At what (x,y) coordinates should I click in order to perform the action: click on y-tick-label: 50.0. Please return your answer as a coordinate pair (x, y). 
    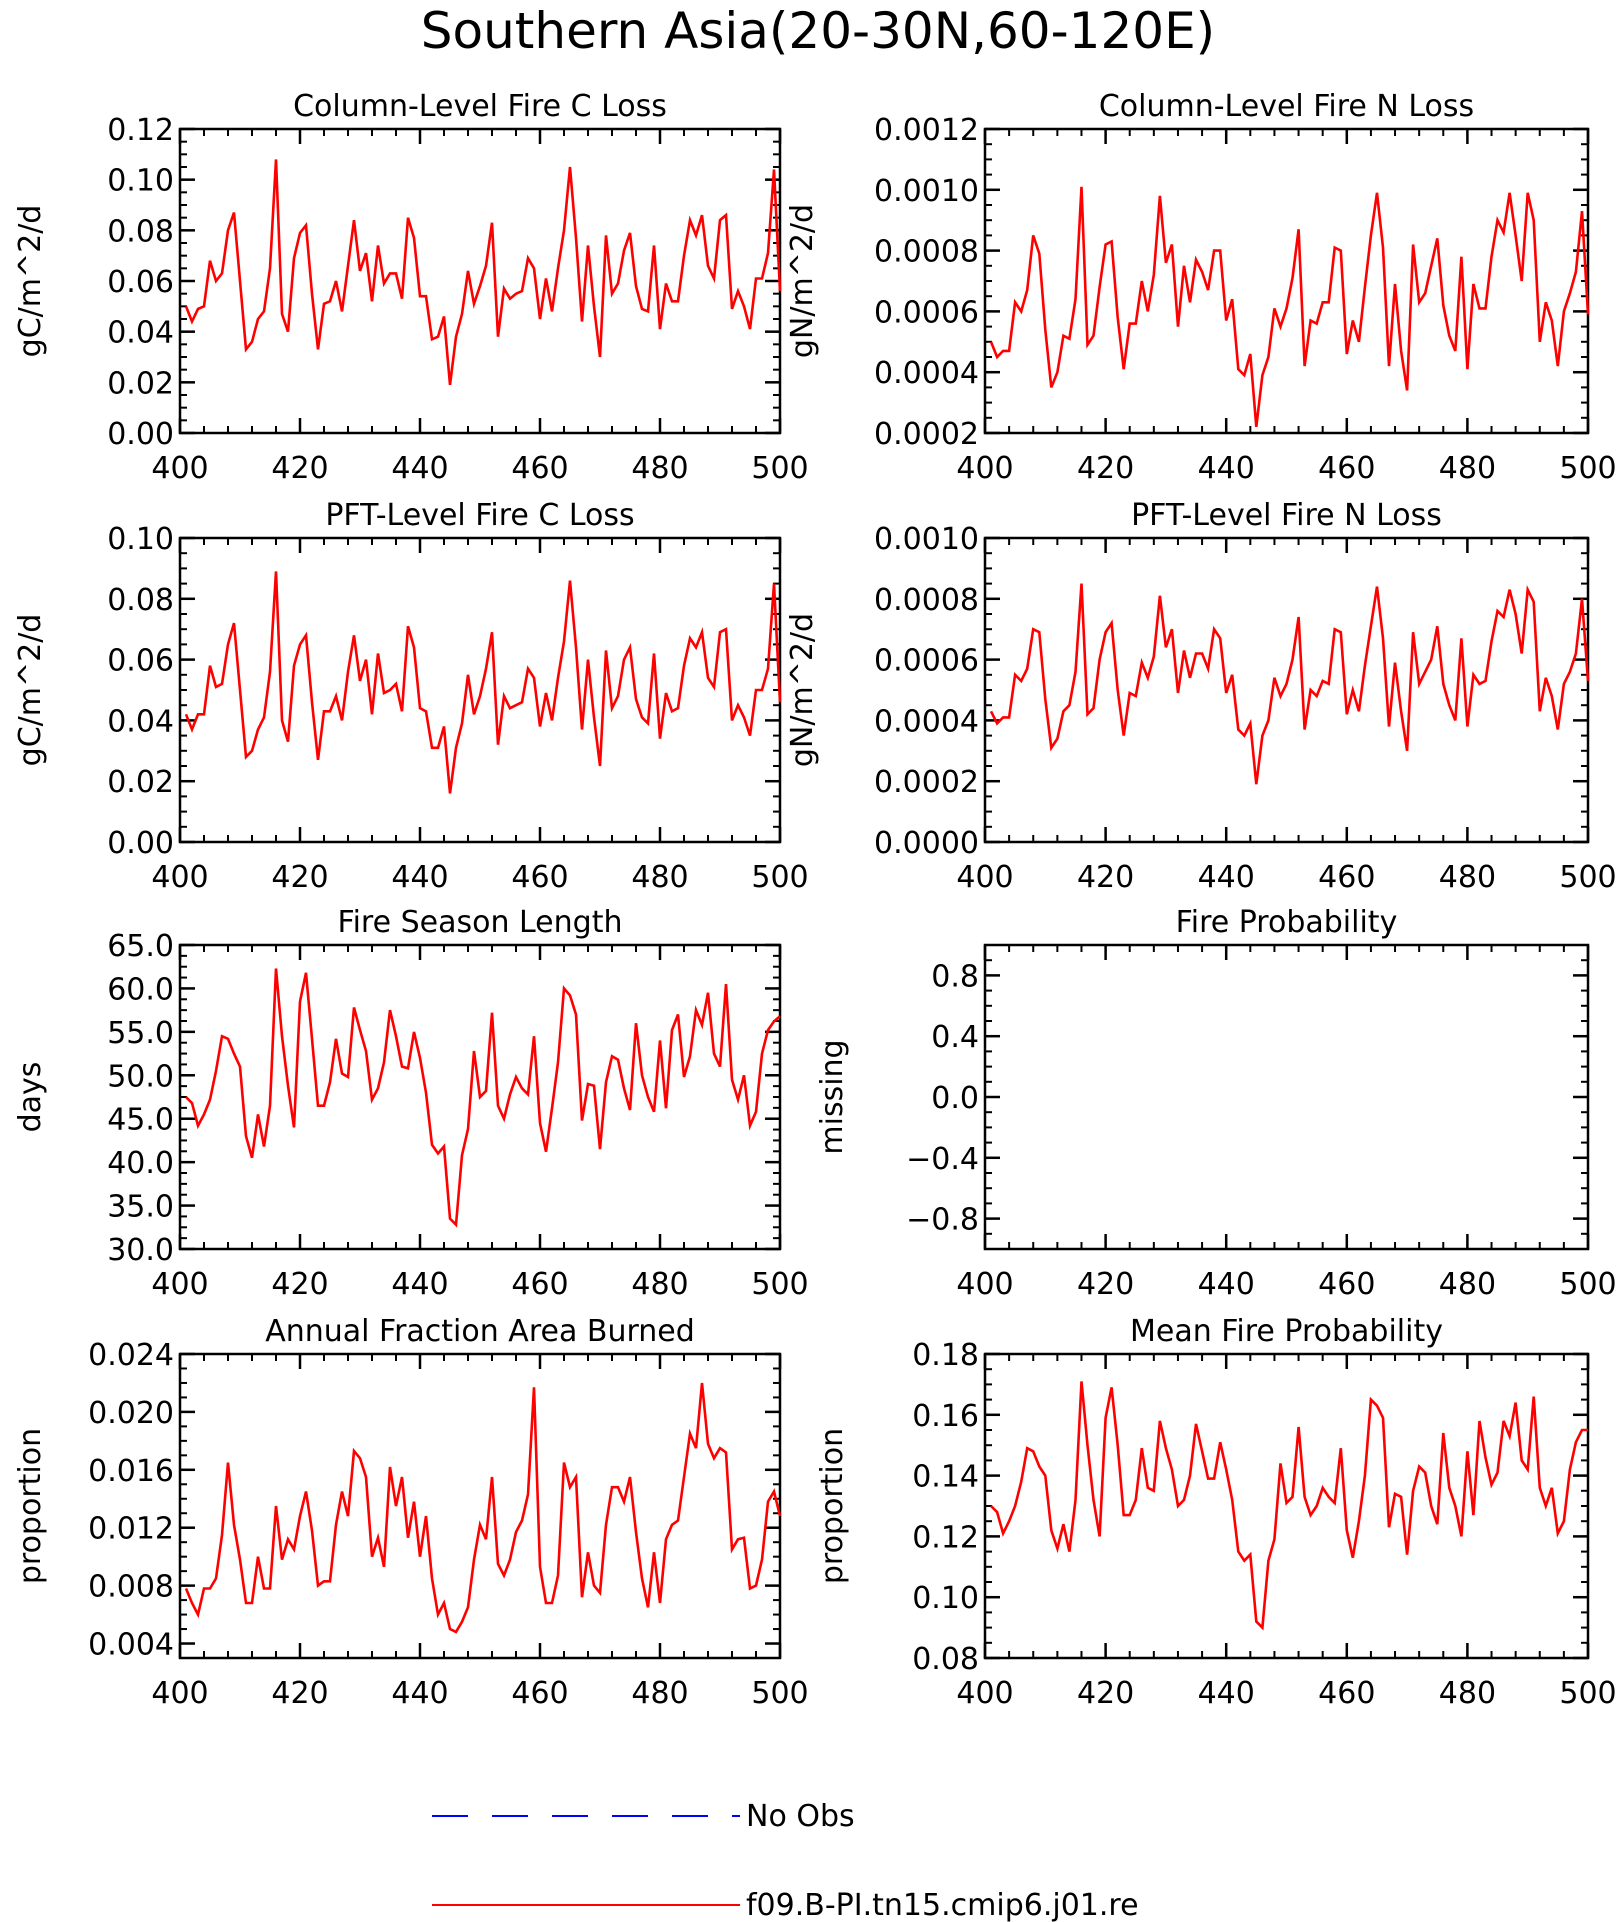
    Looking at the image, I should click on (140, 1076).